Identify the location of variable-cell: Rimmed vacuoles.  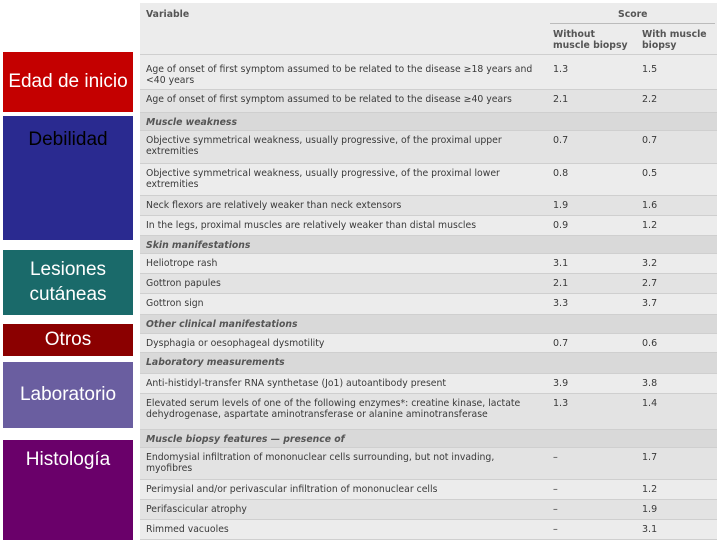
(187, 529).